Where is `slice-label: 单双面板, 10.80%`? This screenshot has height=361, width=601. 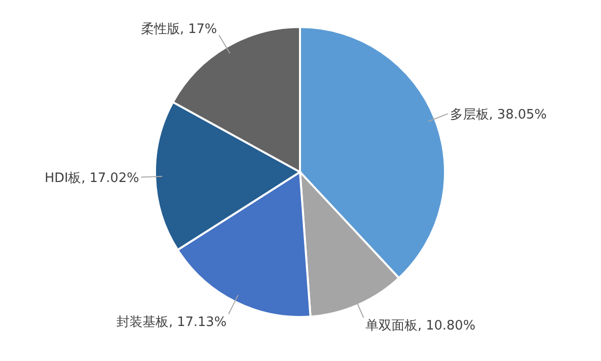
slice-label: 单双面板, 10.80% is located at coordinates (421, 326).